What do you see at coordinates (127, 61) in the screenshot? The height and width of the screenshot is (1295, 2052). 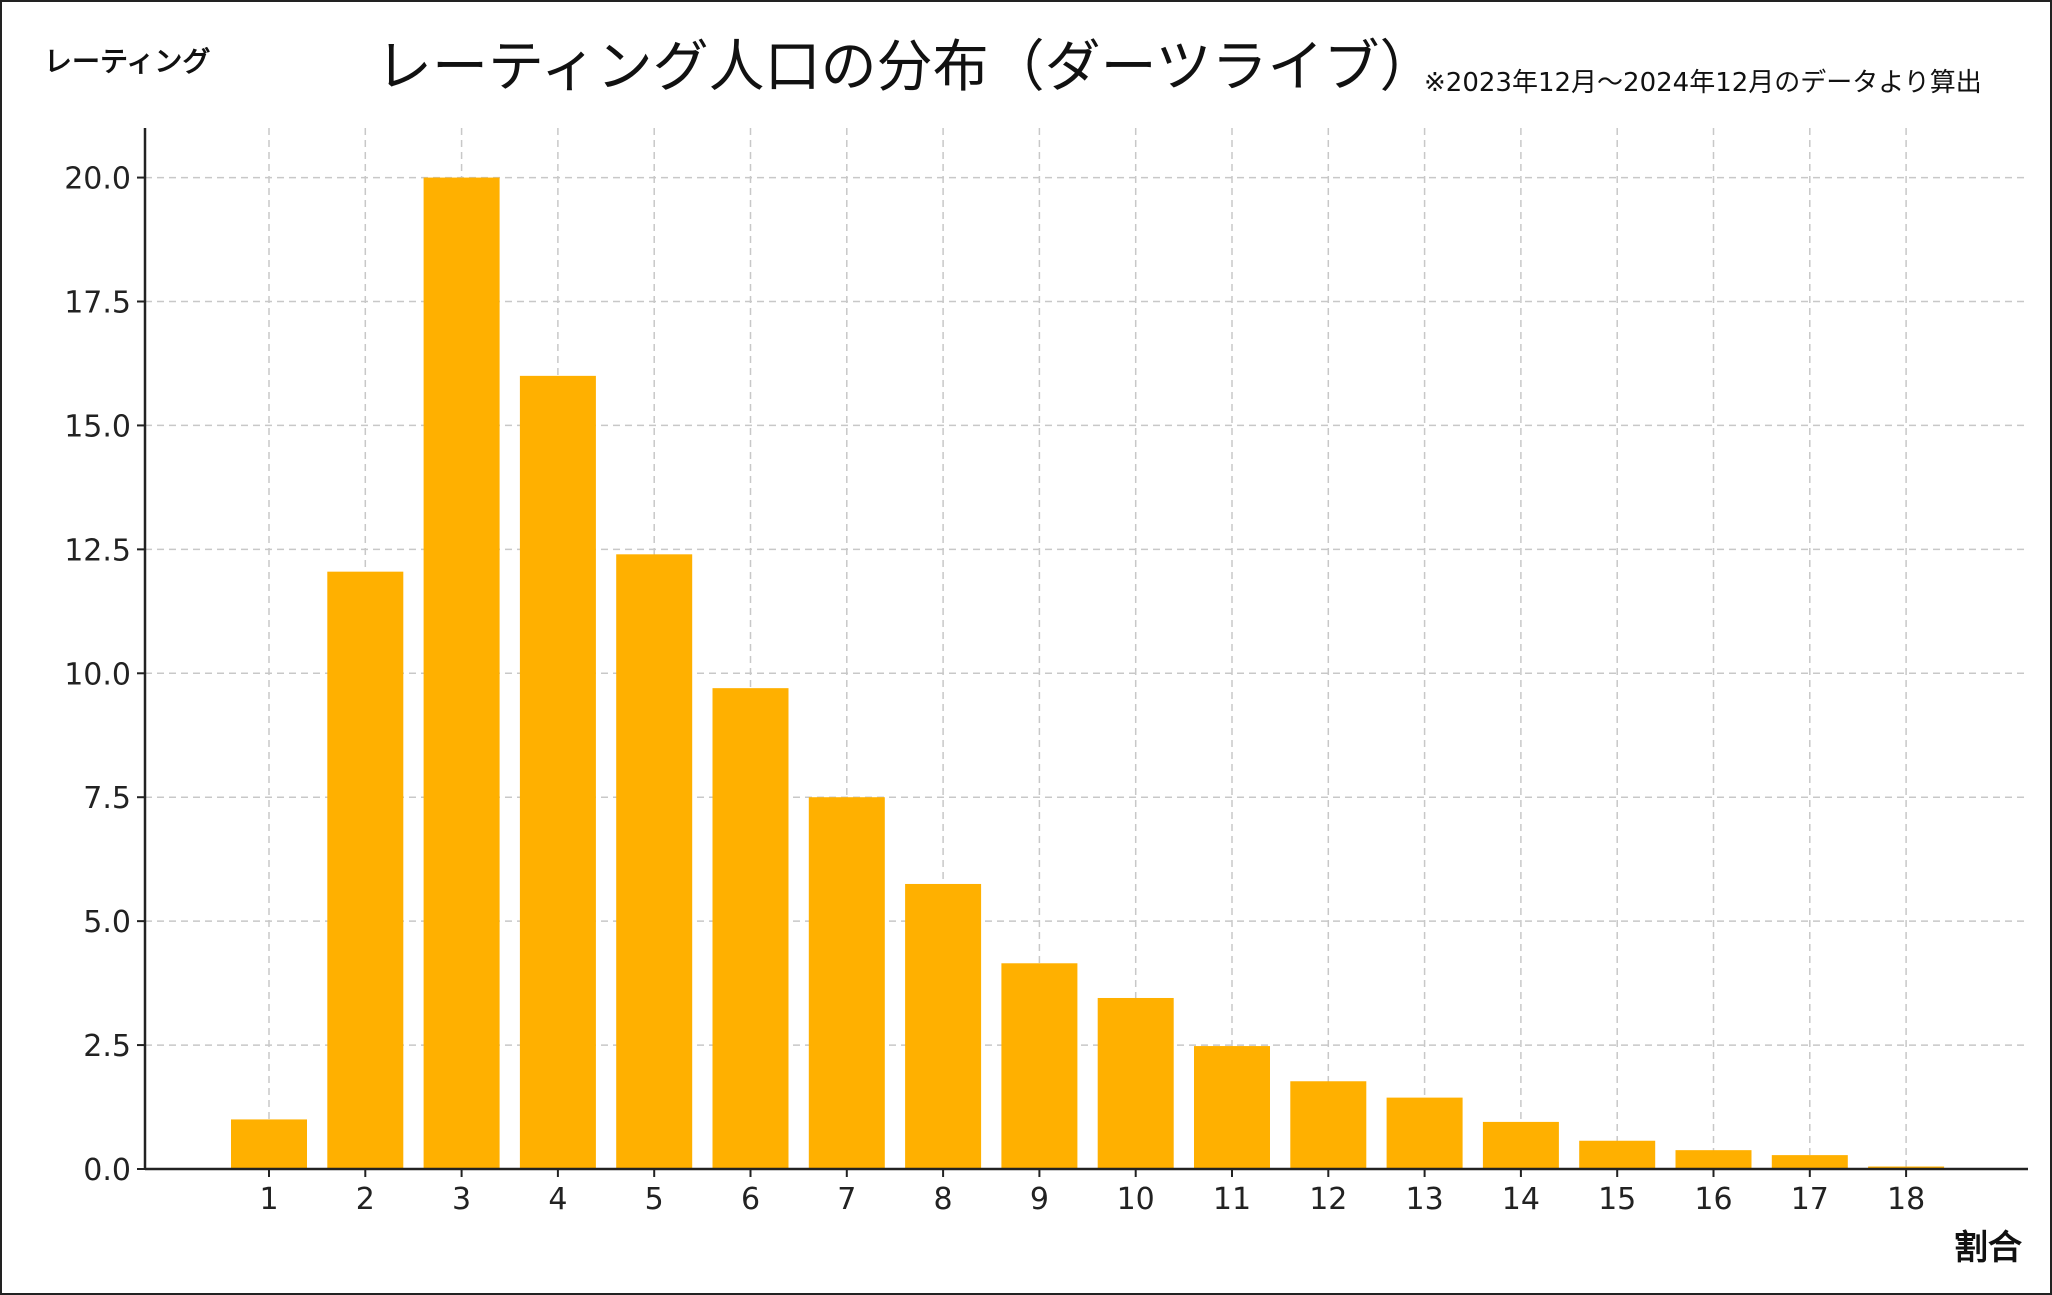 I see `y-axis-label: レーティング` at bounding box center [127, 61].